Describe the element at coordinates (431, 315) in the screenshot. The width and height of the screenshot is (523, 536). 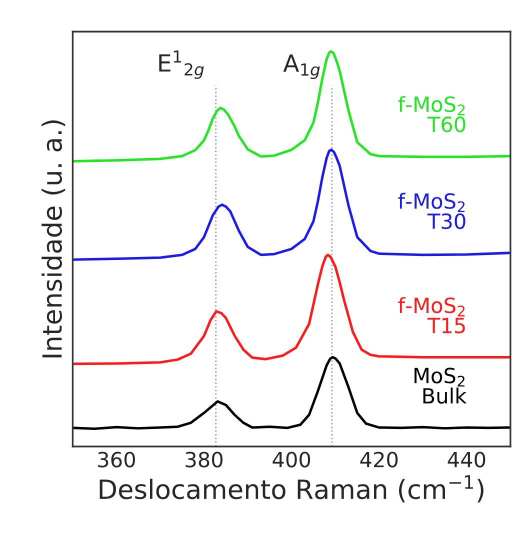
I see `series-label: f-MoS$_{2}$ T15` at that location.